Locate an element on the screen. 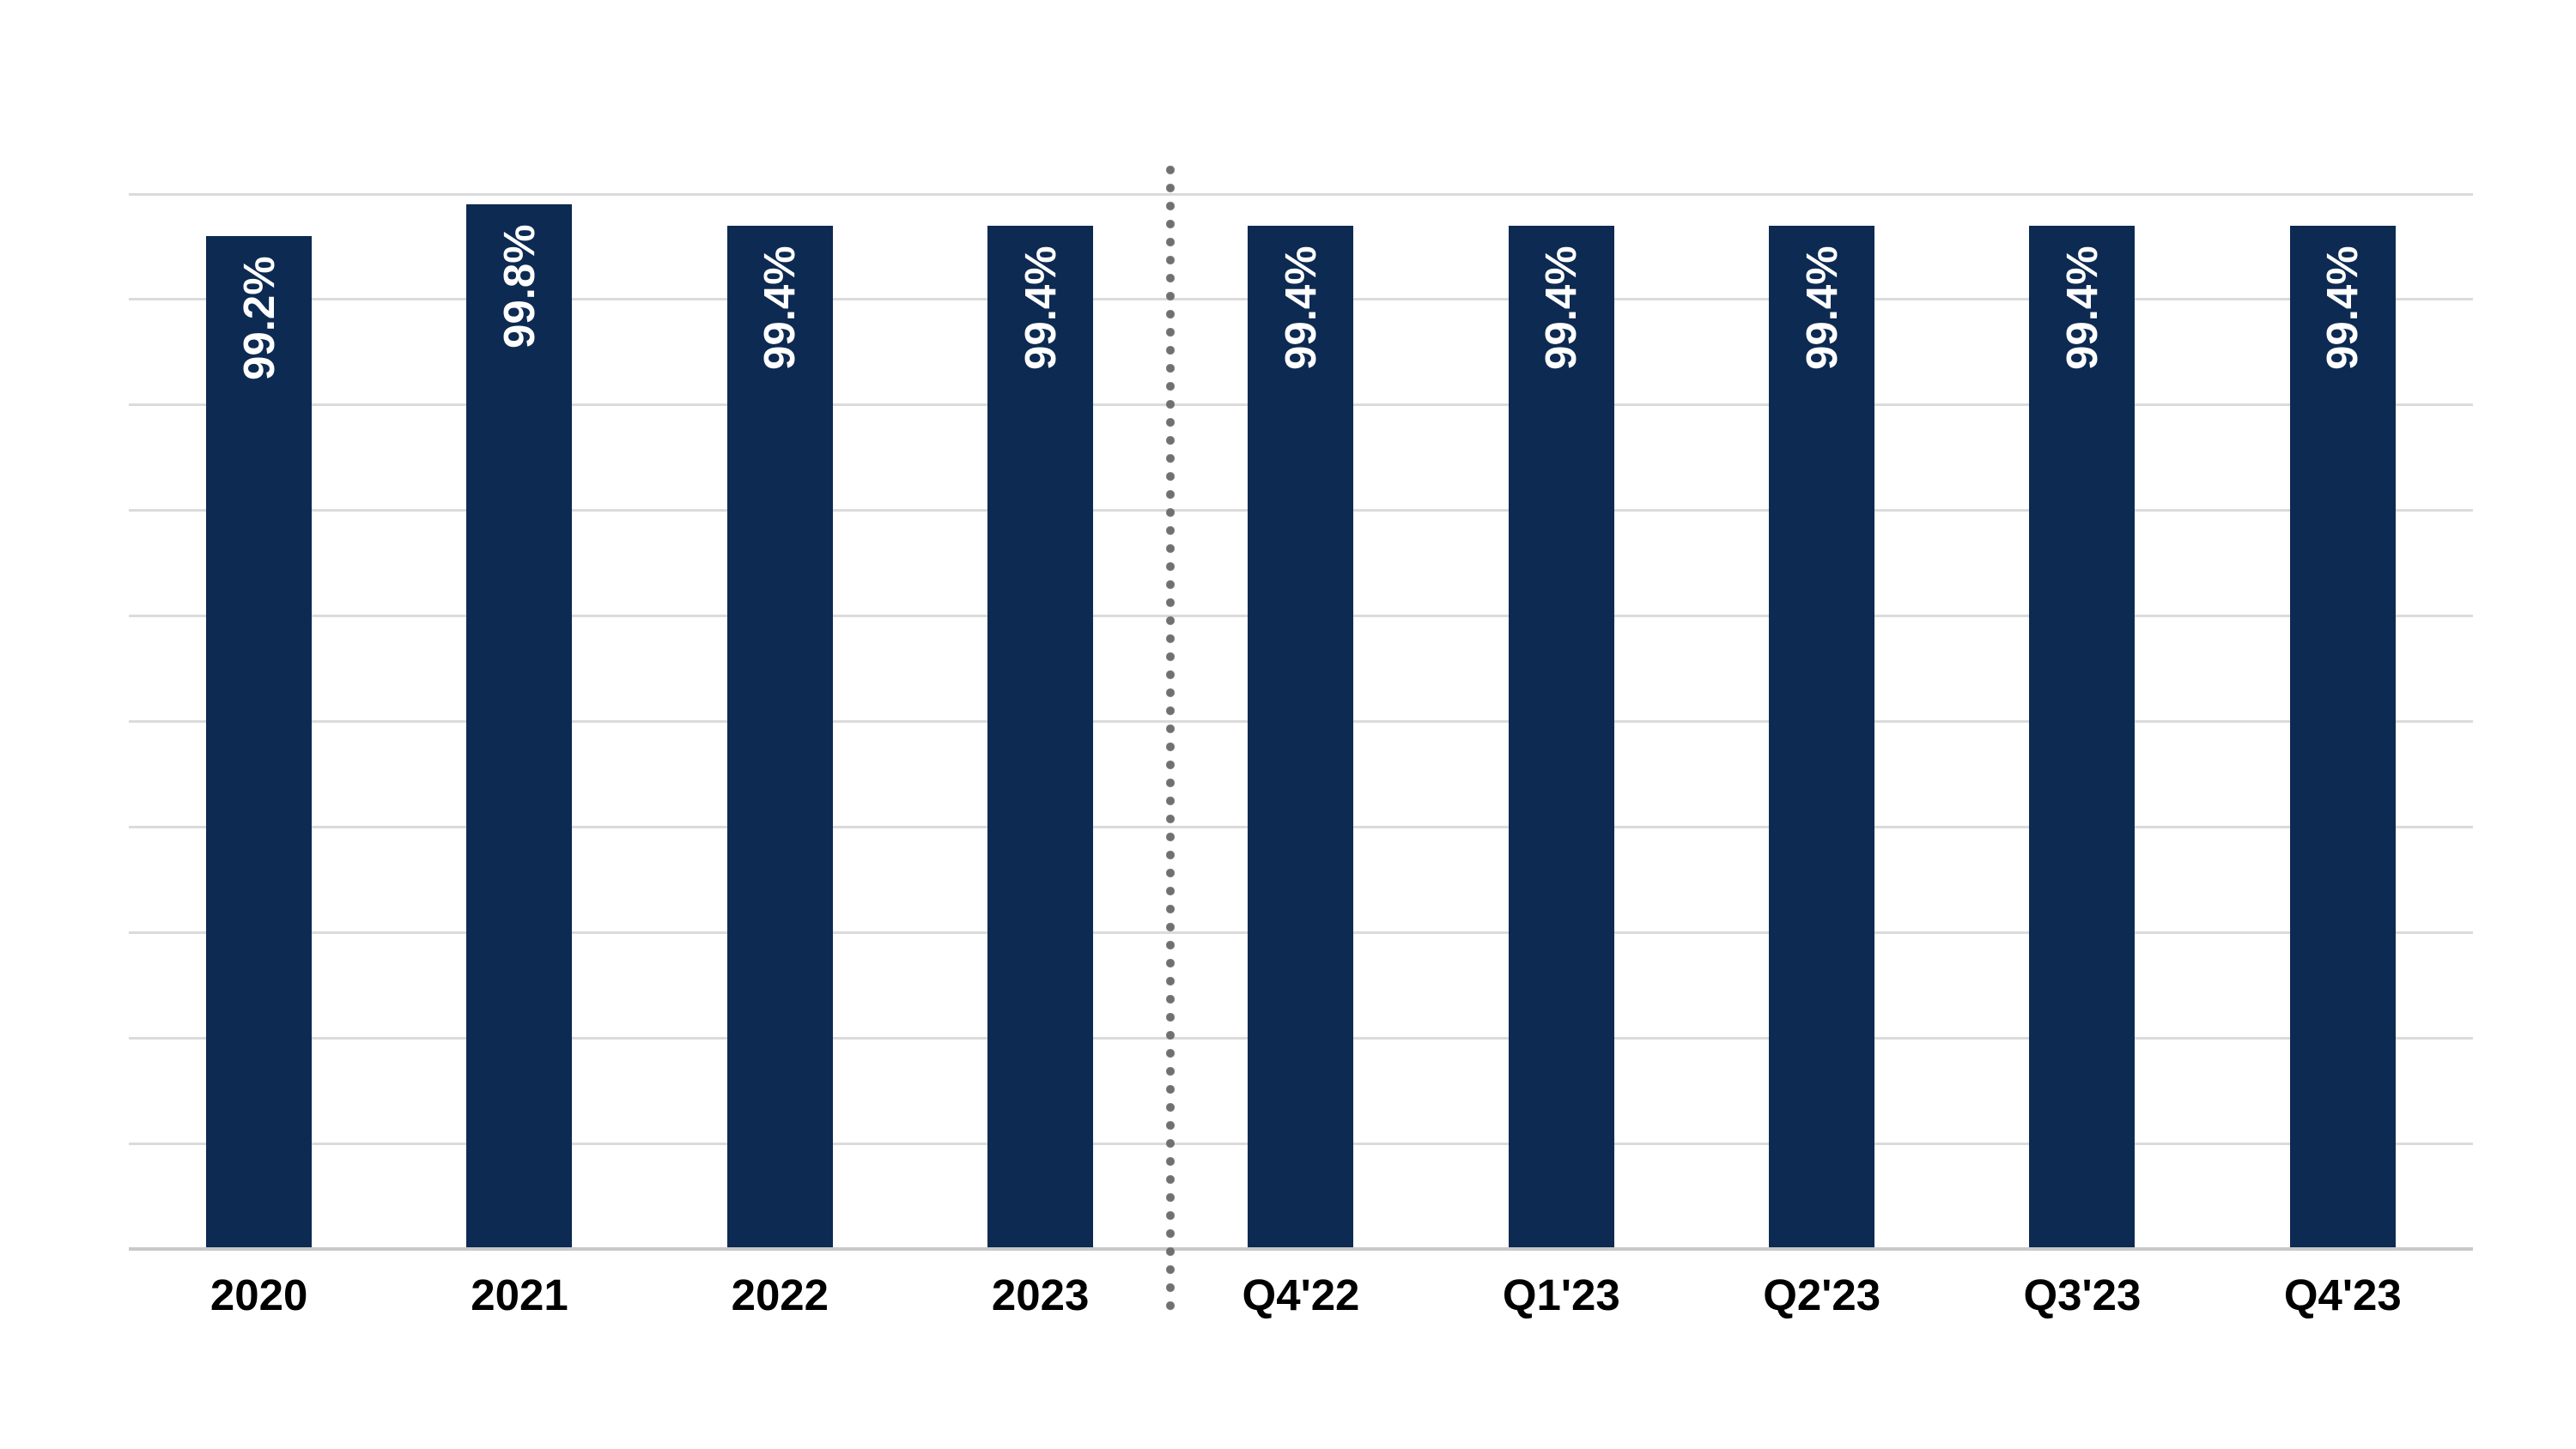  x-axis-tick-label: 2022 is located at coordinates (780, 1294).